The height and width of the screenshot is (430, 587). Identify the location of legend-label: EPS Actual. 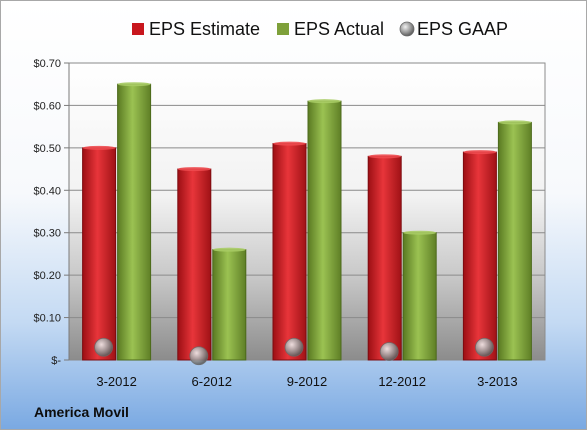
(339, 29).